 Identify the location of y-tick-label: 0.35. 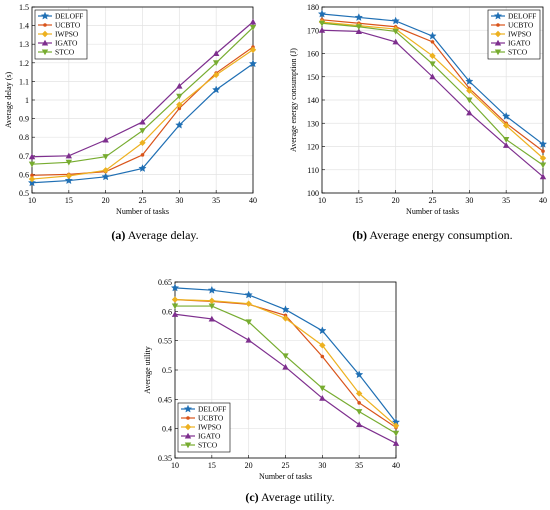
(165, 458).